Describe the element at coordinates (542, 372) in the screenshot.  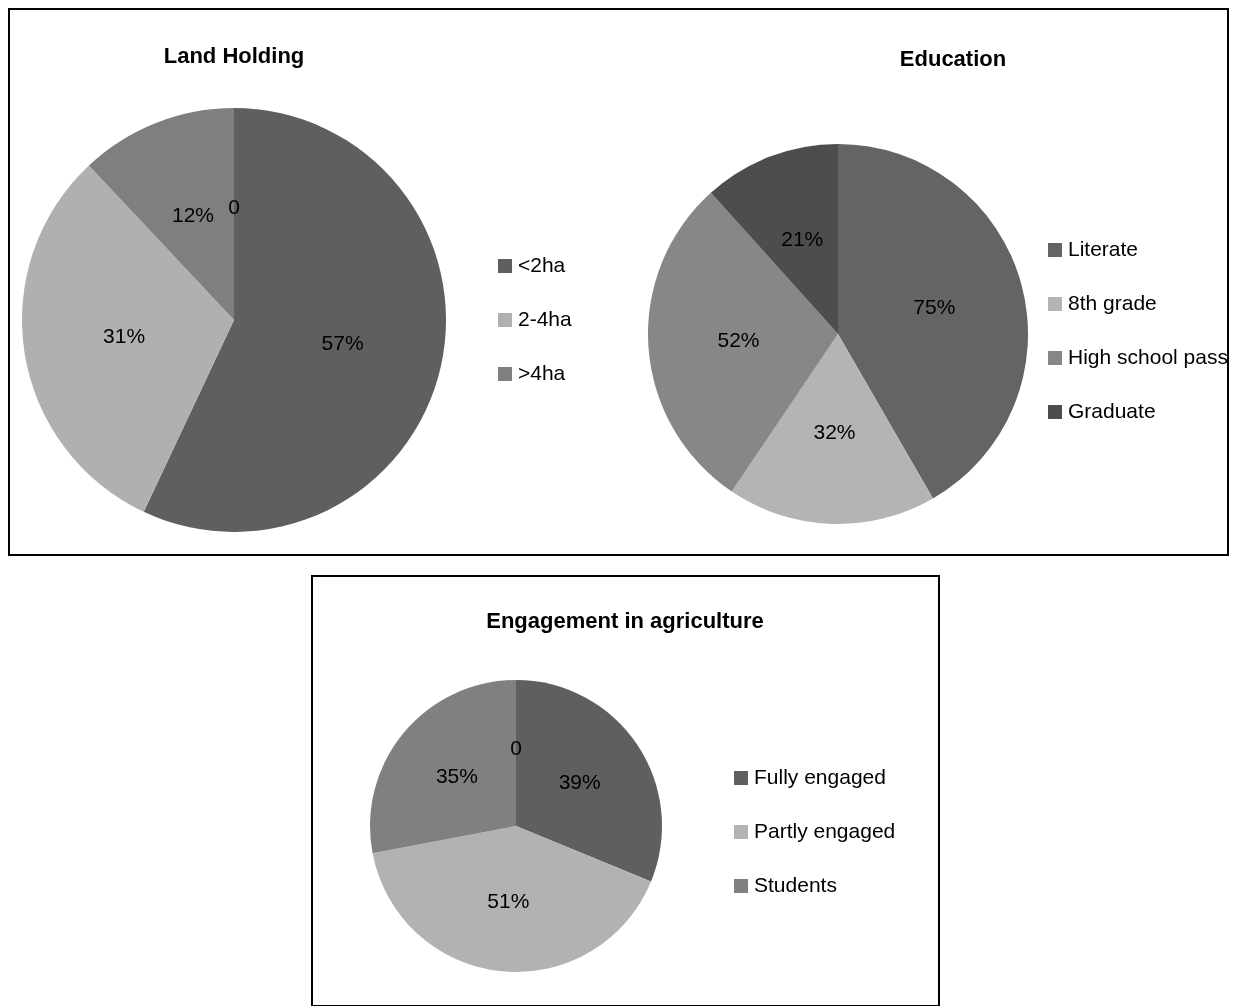
I see `legend-label: >4ha` at that location.